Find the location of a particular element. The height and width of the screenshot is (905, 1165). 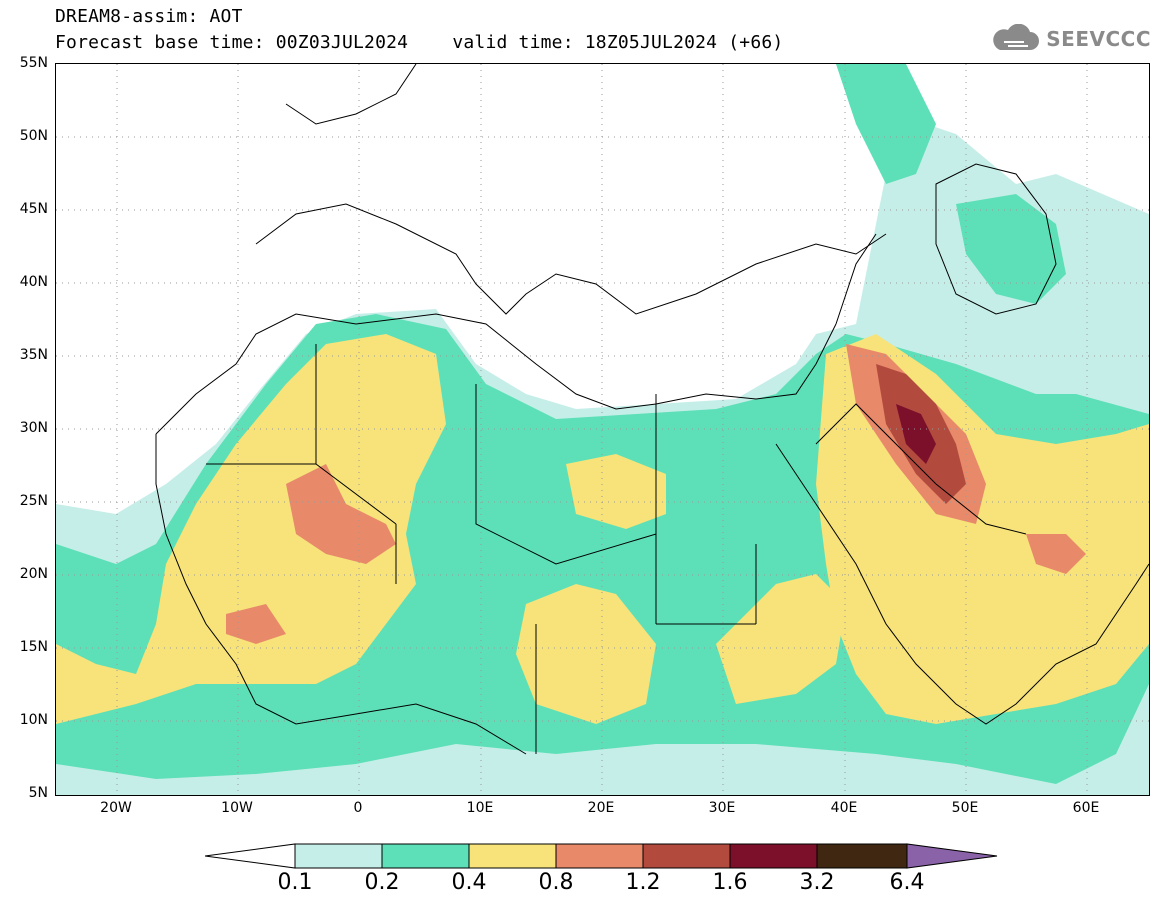

colorbar-label-1-6: 1.6 is located at coordinates (730, 882).